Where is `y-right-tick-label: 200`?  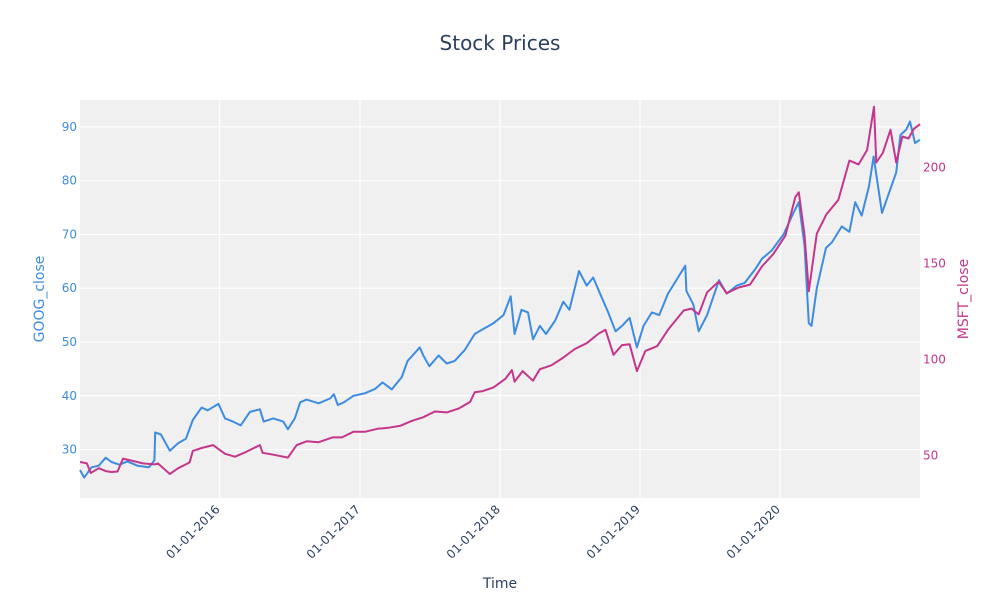 y-right-tick-label: 200 is located at coordinates (934, 167).